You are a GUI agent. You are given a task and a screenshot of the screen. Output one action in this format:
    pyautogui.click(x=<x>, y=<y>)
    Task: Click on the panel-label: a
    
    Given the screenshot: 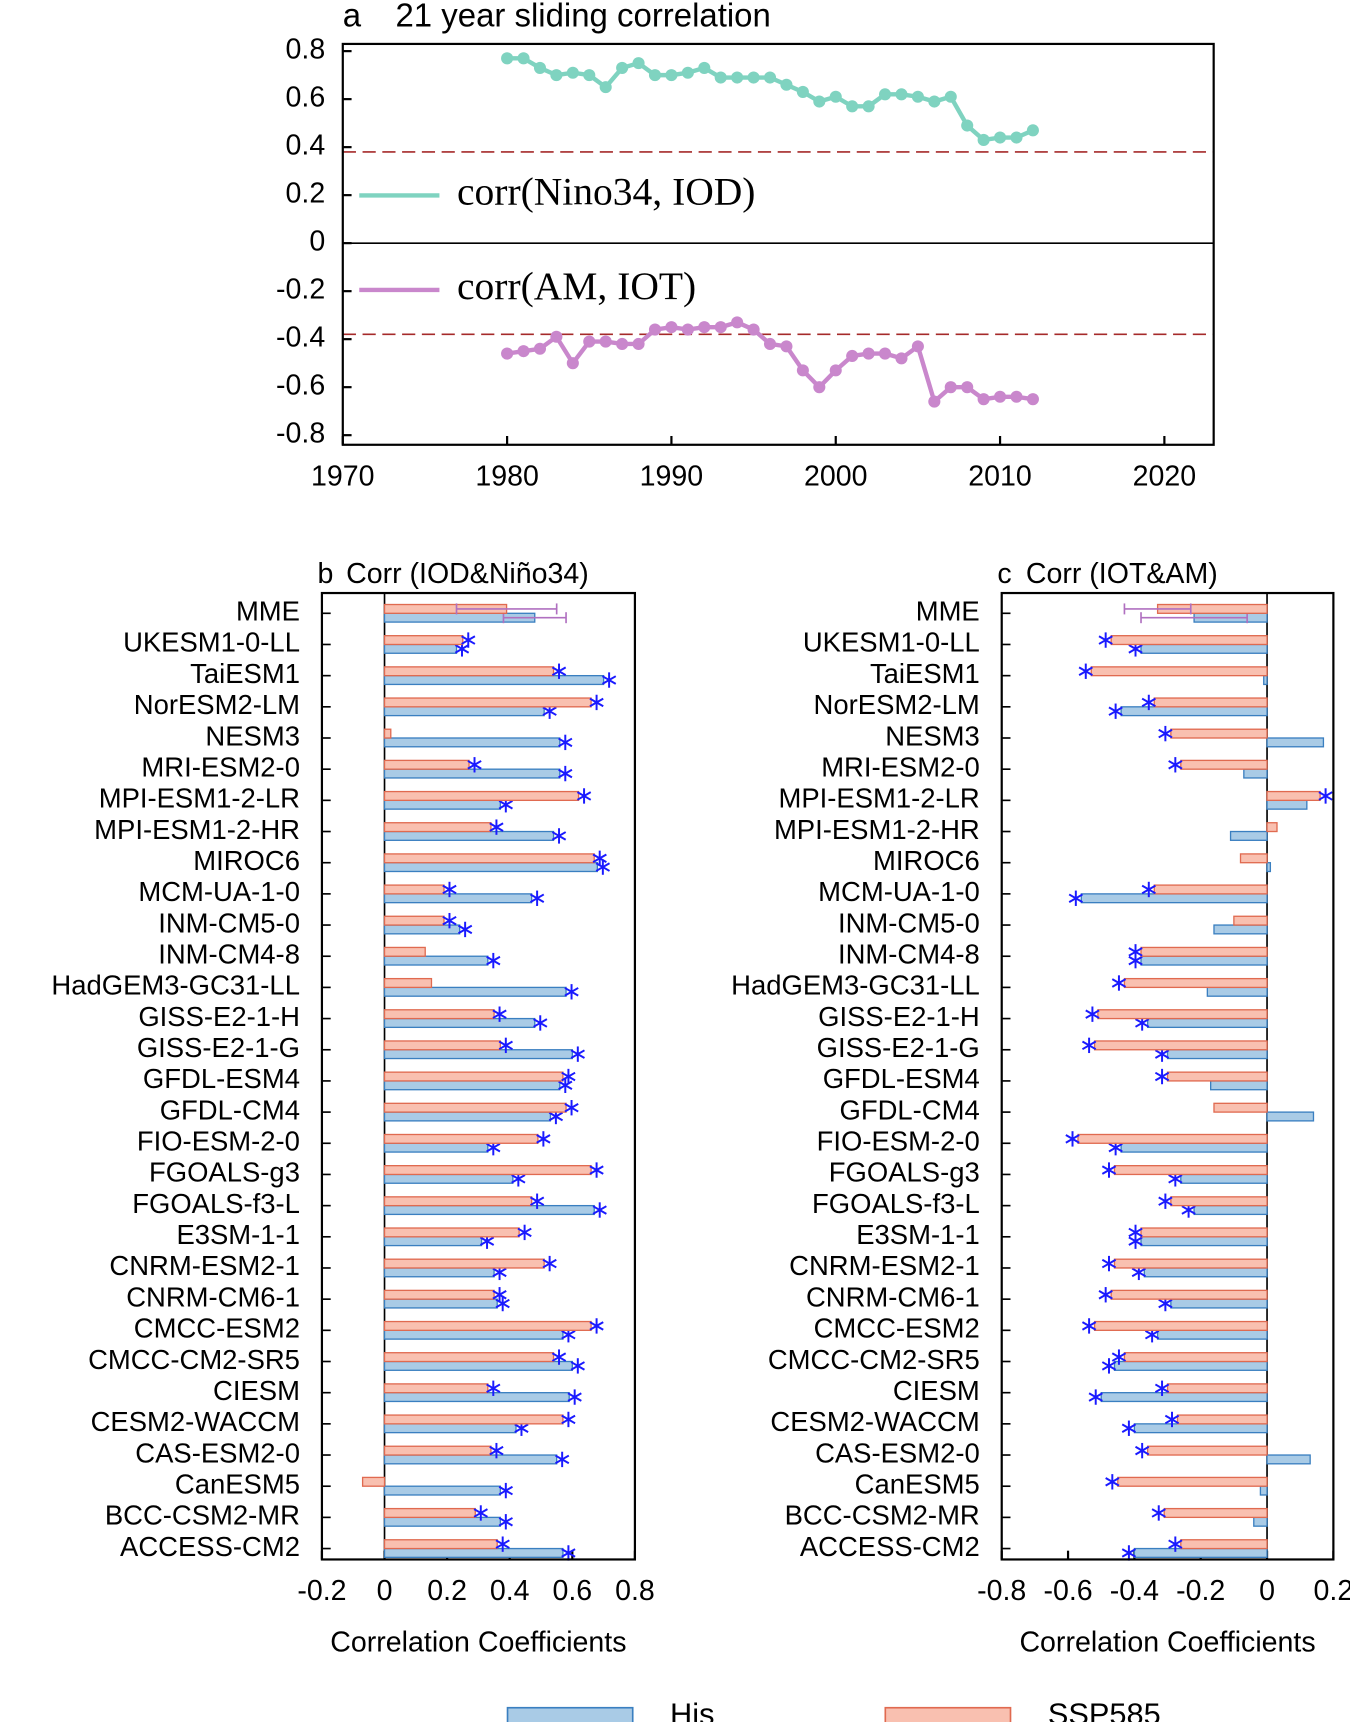 What is the action you would take?
    pyautogui.click(x=352, y=16)
    